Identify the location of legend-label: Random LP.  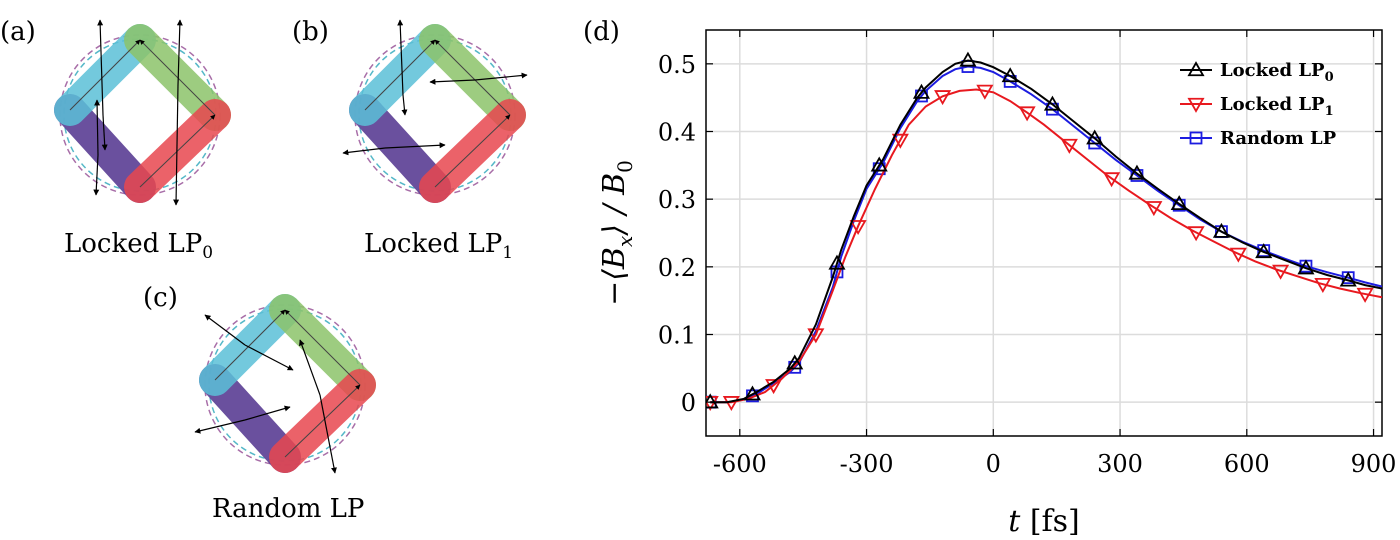
(1278, 138).